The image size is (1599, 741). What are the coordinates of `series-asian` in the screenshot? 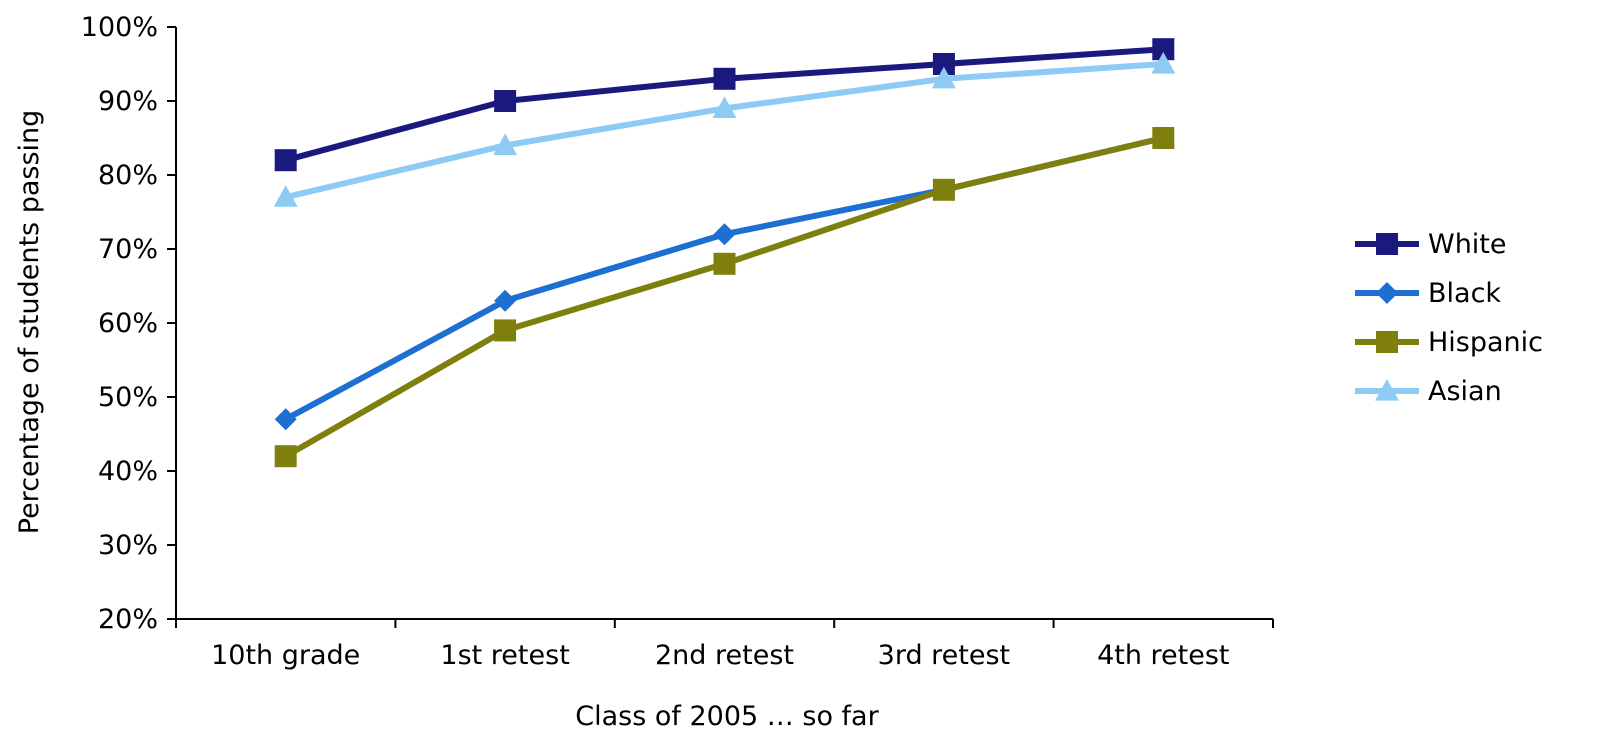 It's located at (724, 129).